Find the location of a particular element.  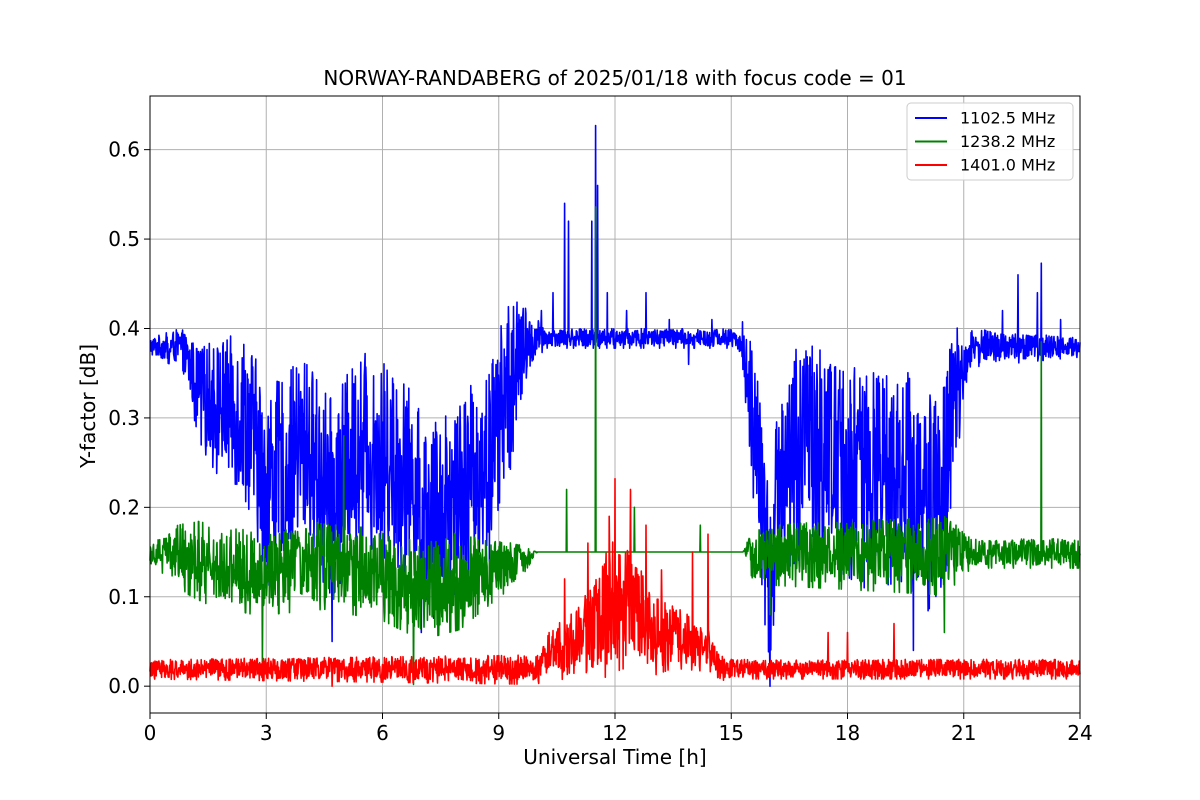

x-tick-label: 6 is located at coordinates (382, 733).